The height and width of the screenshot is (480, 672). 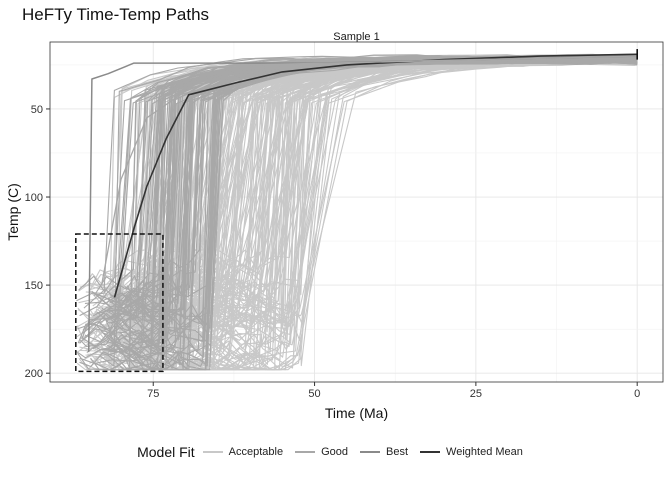 I want to click on legend-label-acceptable: Acceptable, so click(x=256, y=452).